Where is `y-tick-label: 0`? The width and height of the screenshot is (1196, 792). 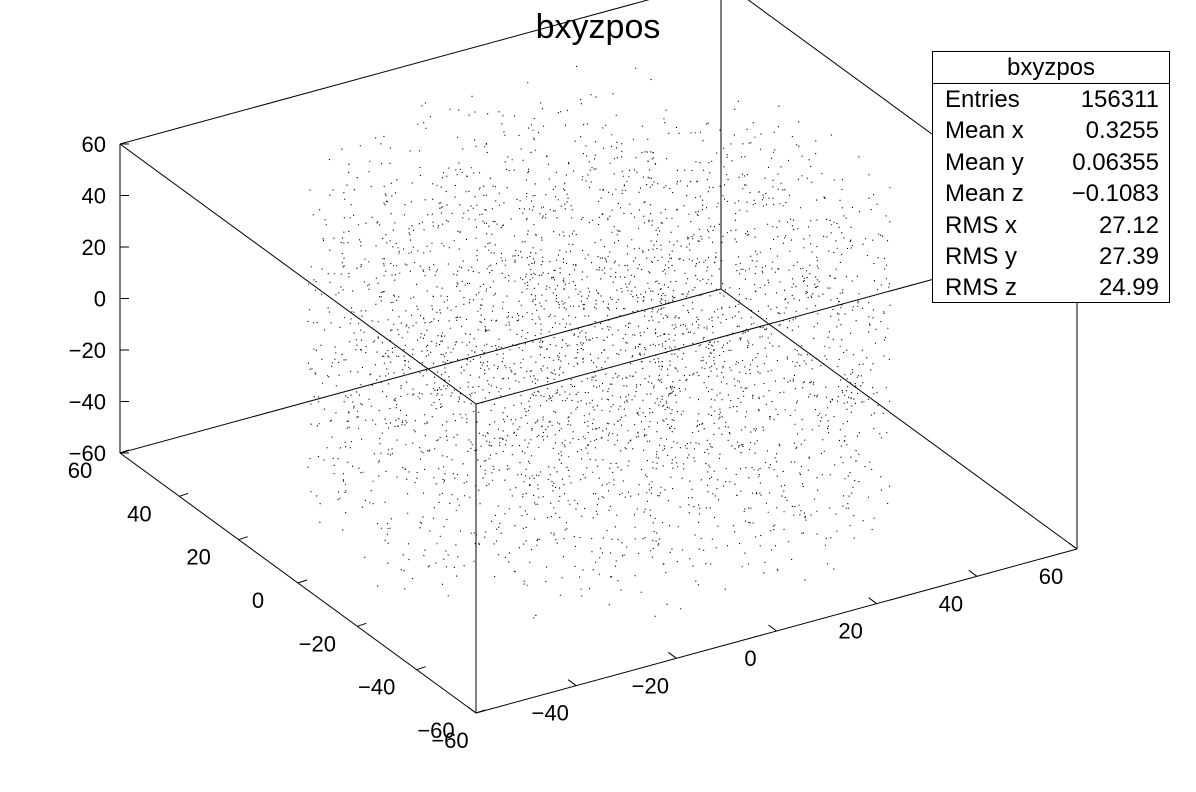
y-tick-label: 0 is located at coordinates (258, 600).